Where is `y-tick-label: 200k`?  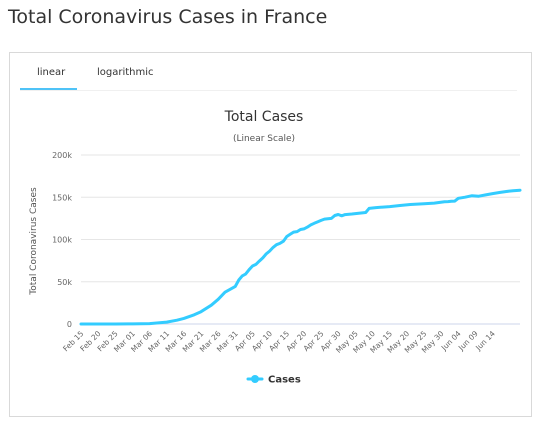
y-tick-label: 200k is located at coordinates (62, 155).